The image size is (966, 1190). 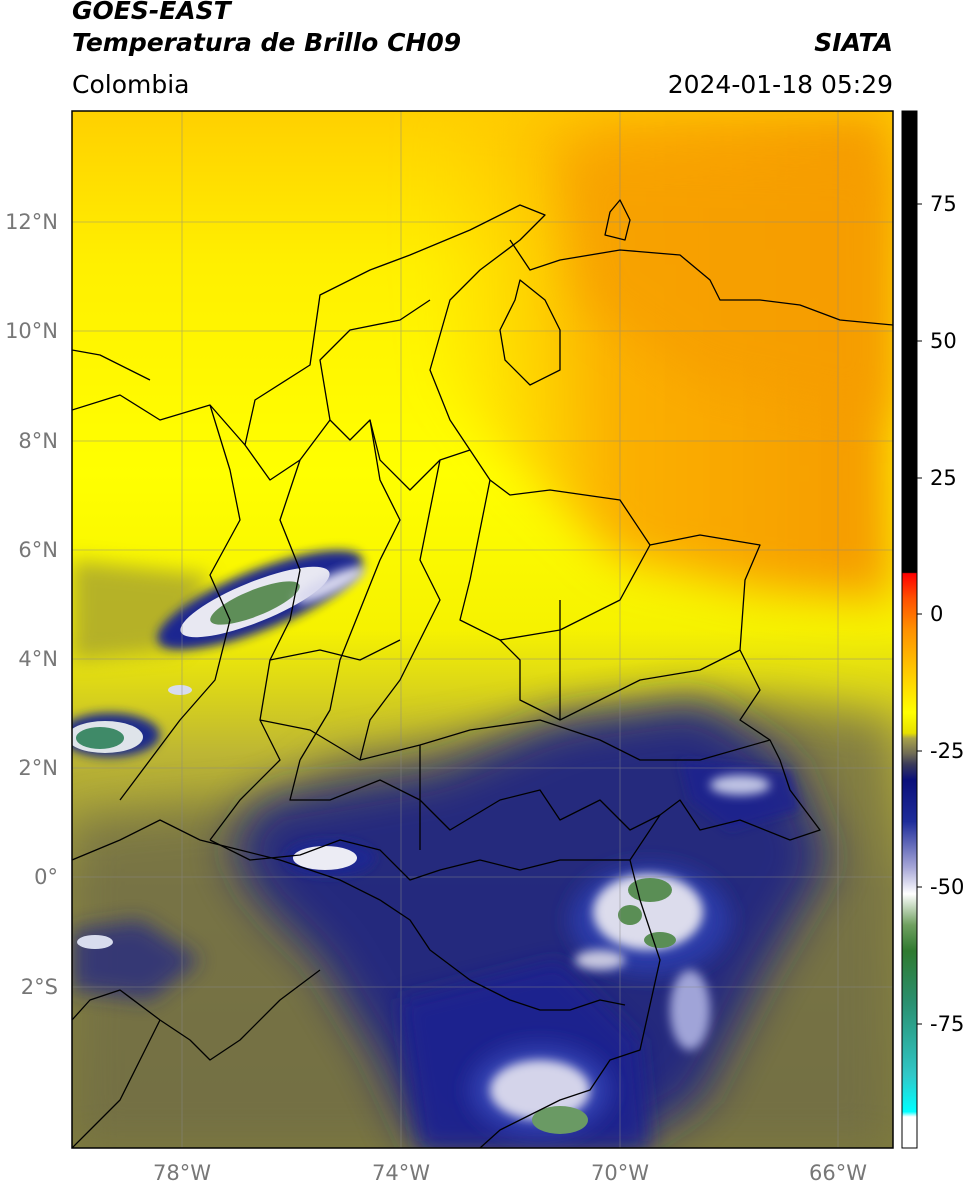 I want to click on lon-tick-label: 78°W, so click(x=182, y=1173).